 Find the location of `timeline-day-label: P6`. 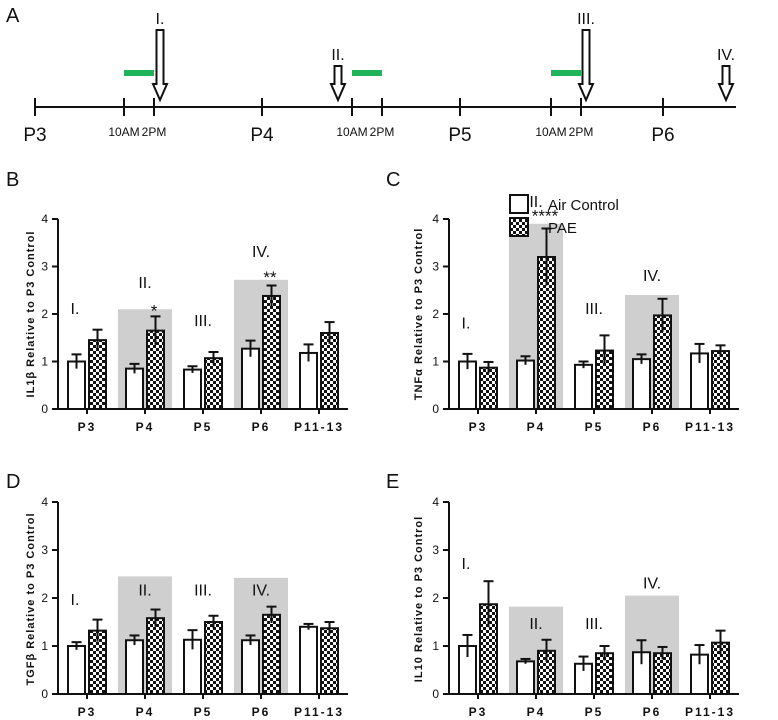

timeline-day-label: P6 is located at coordinates (662, 135).